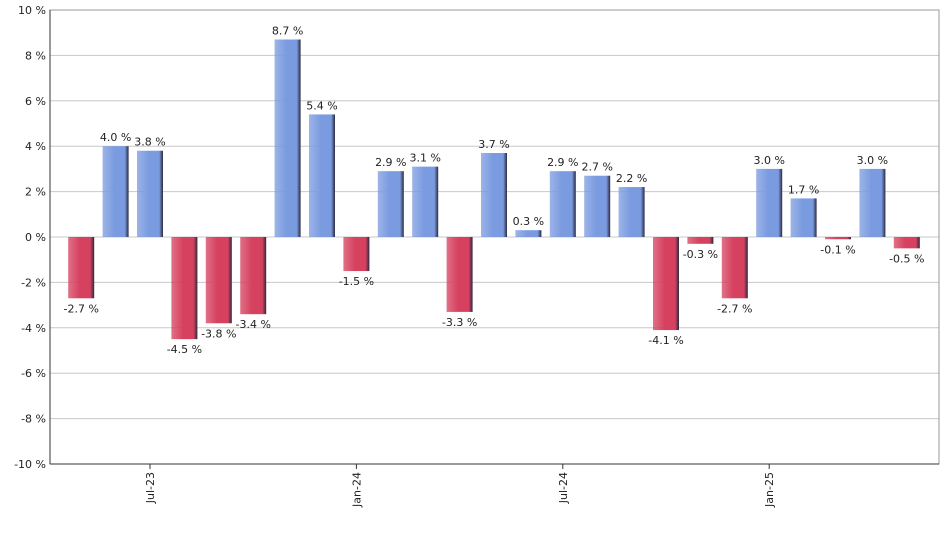 The height and width of the screenshot is (550, 940). Describe the element at coordinates (493, 144) in the screenshot. I see `value-label: 3.7 %` at that location.